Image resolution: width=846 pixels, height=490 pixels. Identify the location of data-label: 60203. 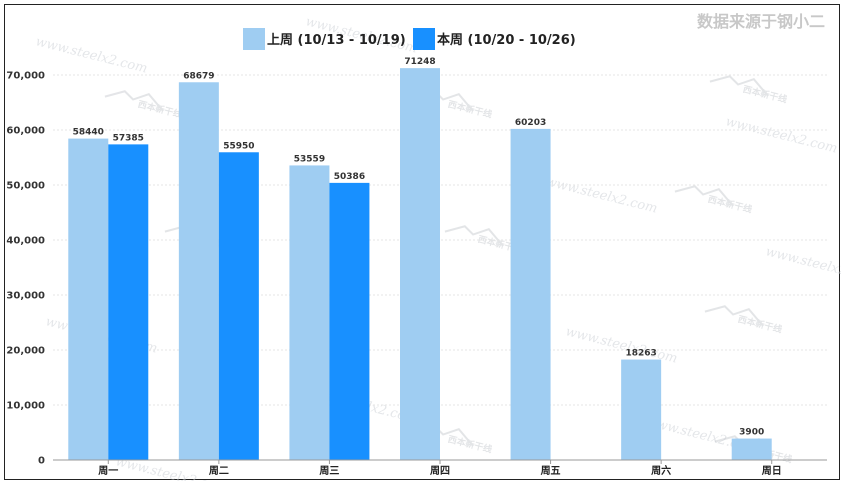
(530, 123).